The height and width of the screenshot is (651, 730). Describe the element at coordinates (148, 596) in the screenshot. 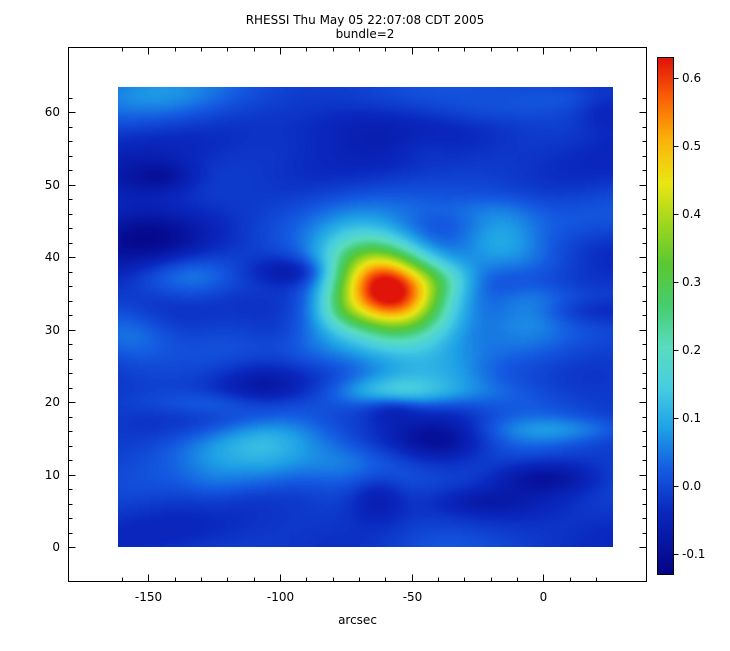

I see `x-tick-label: -150` at that location.